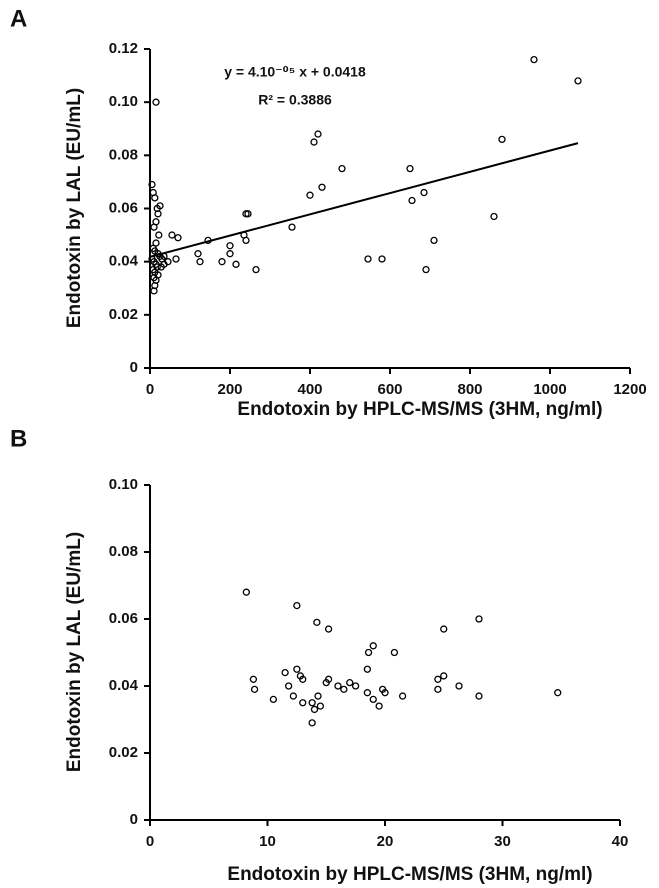  What do you see at coordinates (295, 100) in the screenshot?
I see `annotation: R² = 0.3886` at bounding box center [295, 100].